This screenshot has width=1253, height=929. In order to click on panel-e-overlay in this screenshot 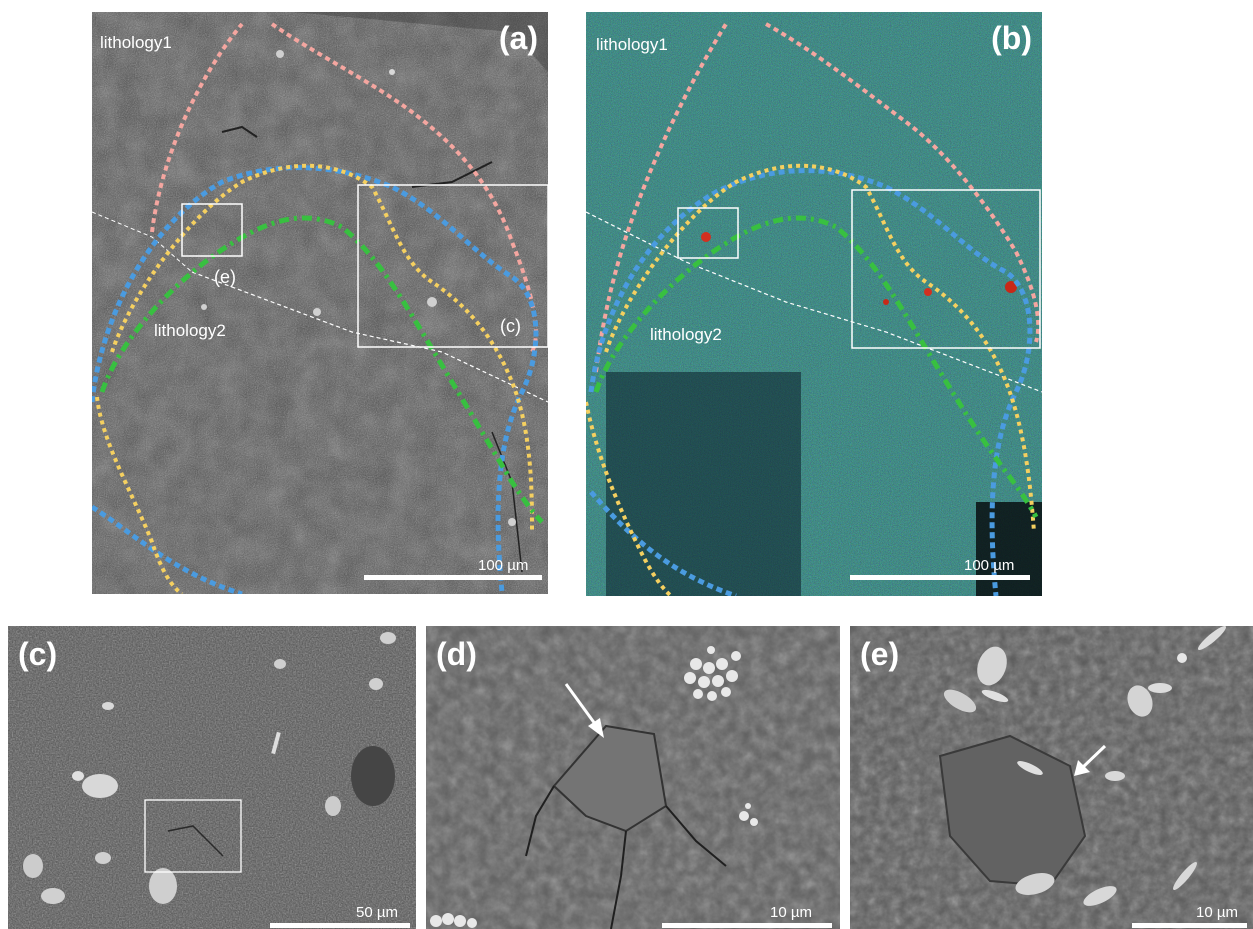, I will do `click(1051, 777)`.